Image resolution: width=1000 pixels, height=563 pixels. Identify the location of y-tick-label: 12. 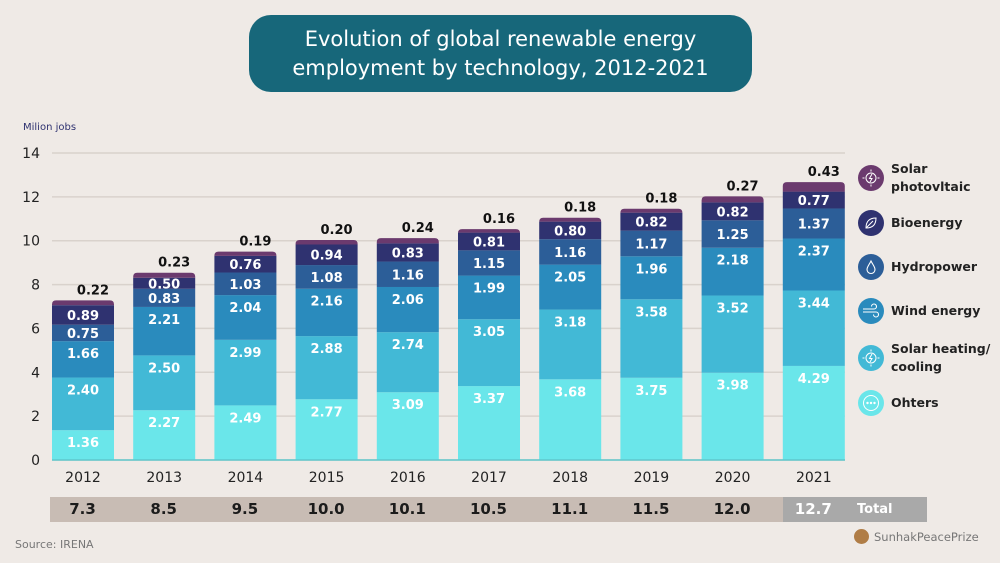
(31, 198).